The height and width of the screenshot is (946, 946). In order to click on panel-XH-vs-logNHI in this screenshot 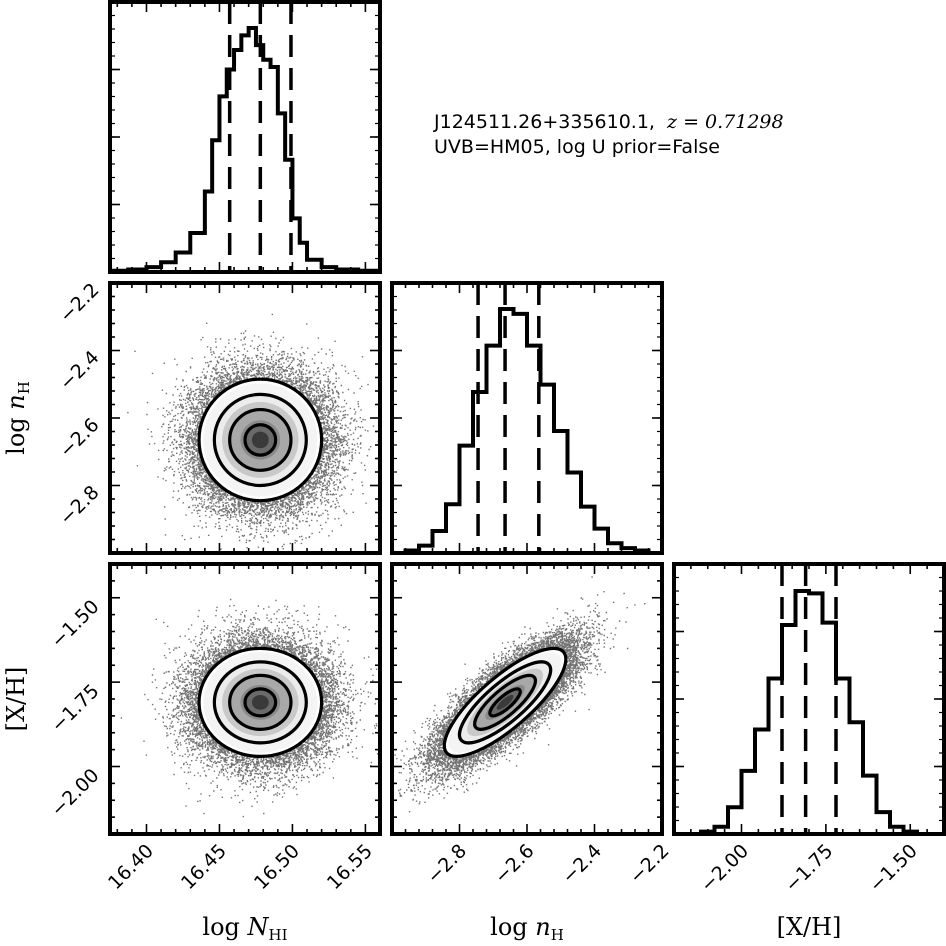, I will do `click(249, 708)`.